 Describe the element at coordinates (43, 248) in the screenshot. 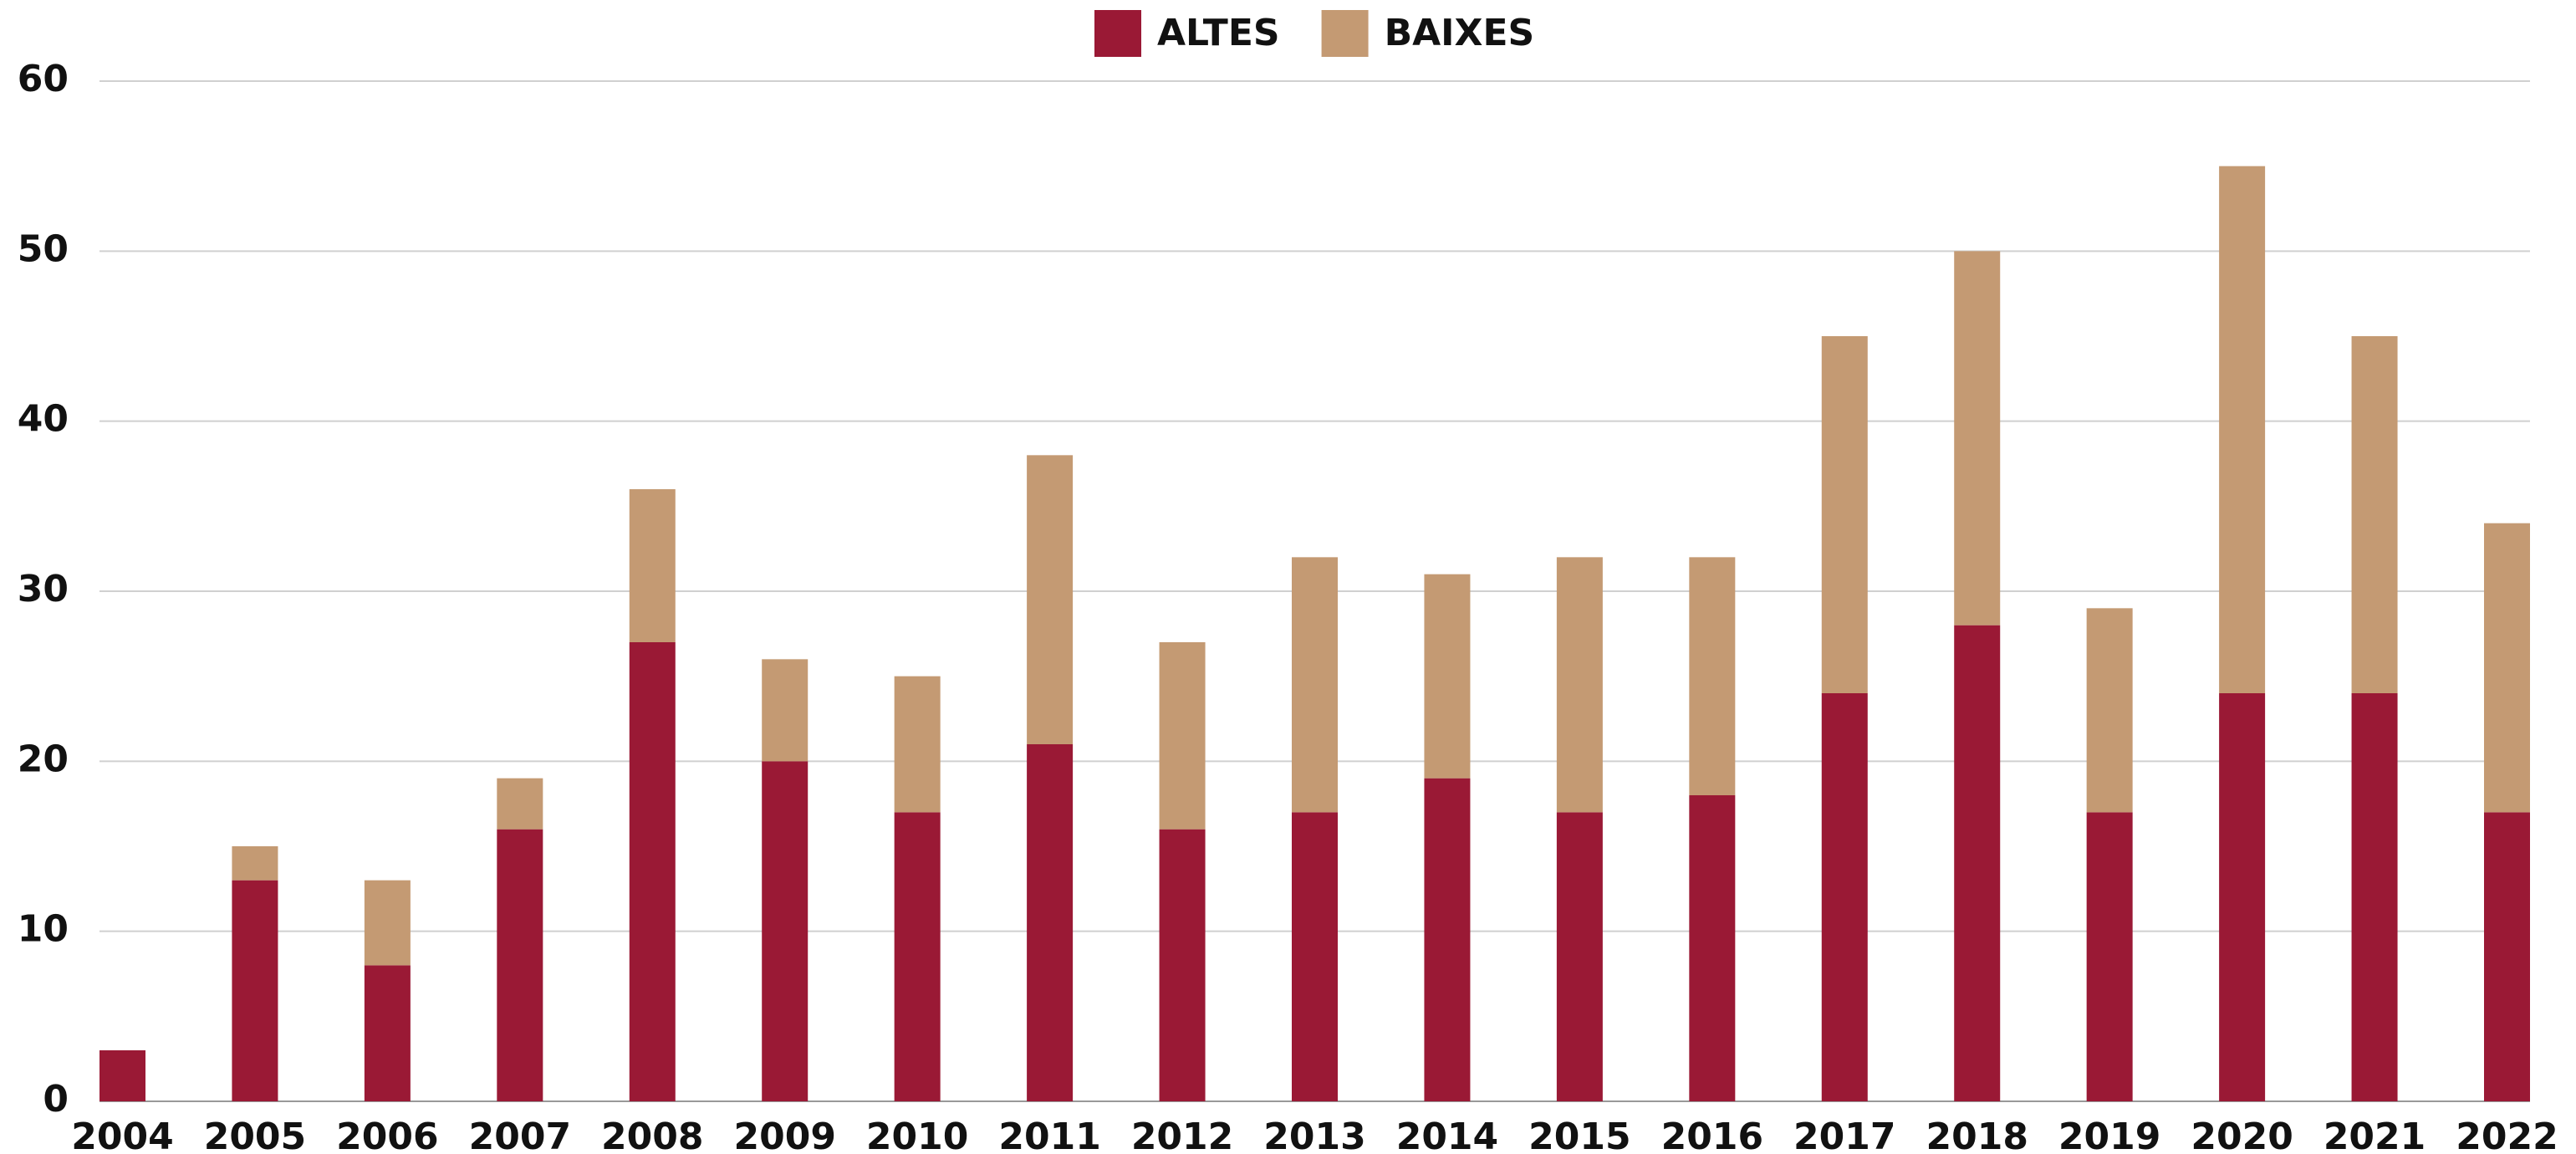

I see `y-tick-label: 50` at that location.